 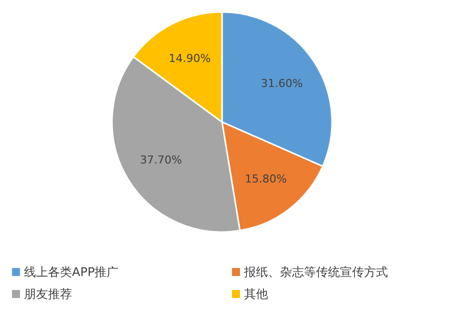 What do you see at coordinates (48, 294) in the screenshot?
I see `legend-label: 朋友推荐` at bounding box center [48, 294].